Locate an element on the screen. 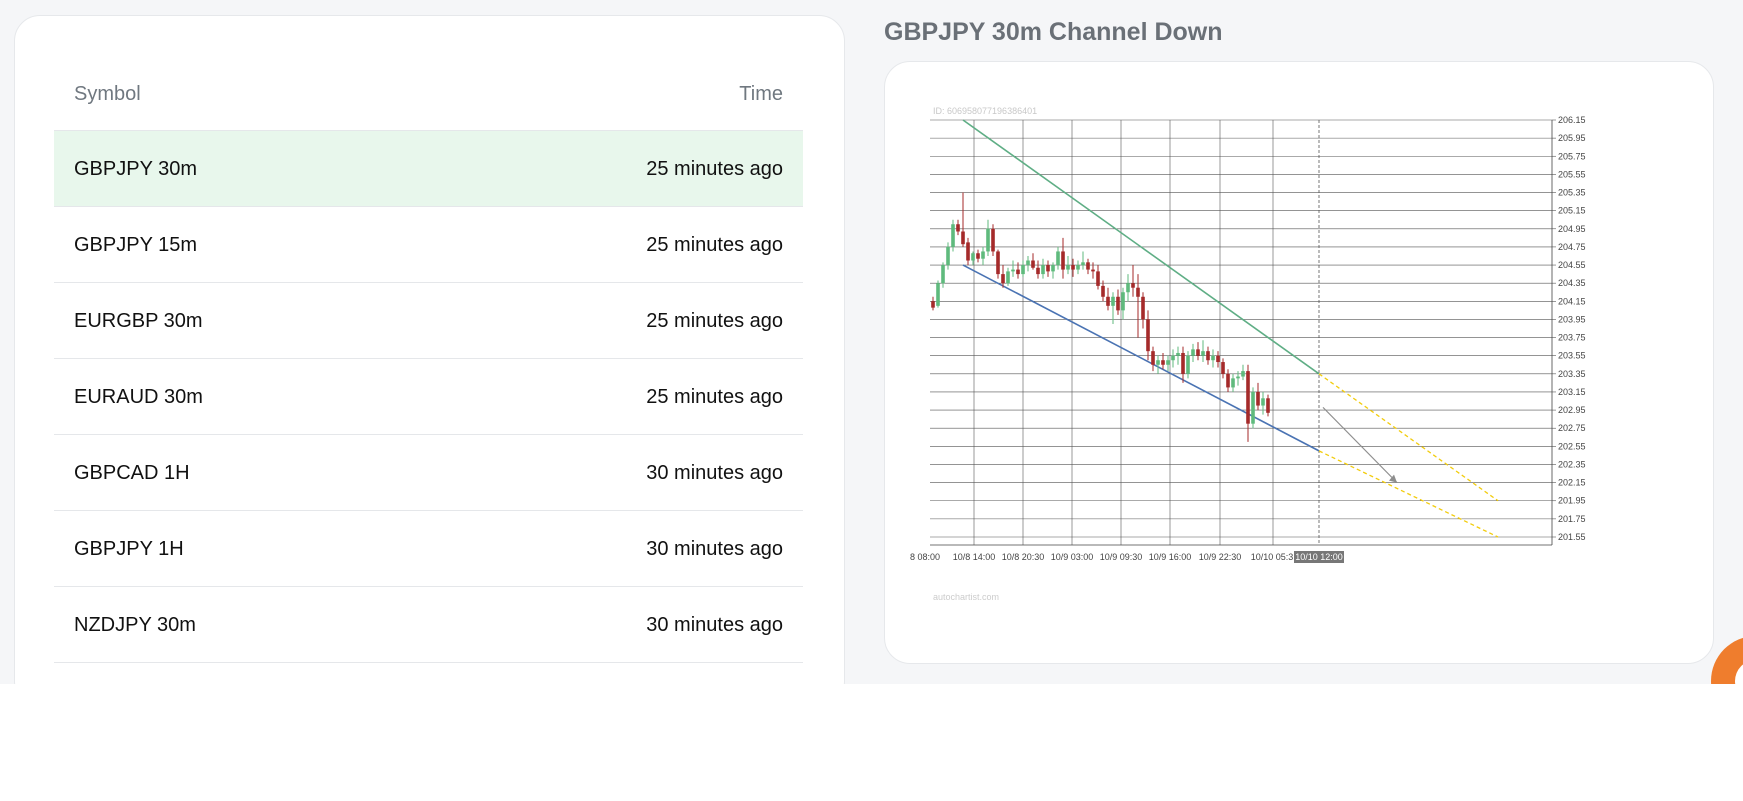 The width and height of the screenshot is (1743, 801). y-tick-label: 205.35 is located at coordinates (1572, 193).